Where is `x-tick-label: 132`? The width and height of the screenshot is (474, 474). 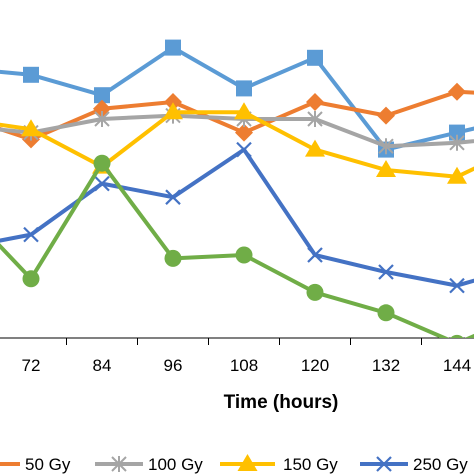
x-tick-label: 132 is located at coordinates (386, 365).